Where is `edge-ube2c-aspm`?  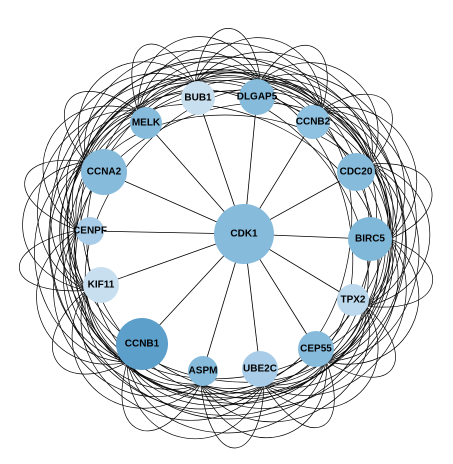 edge-ube2c-aspm is located at coordinates (232, 416).